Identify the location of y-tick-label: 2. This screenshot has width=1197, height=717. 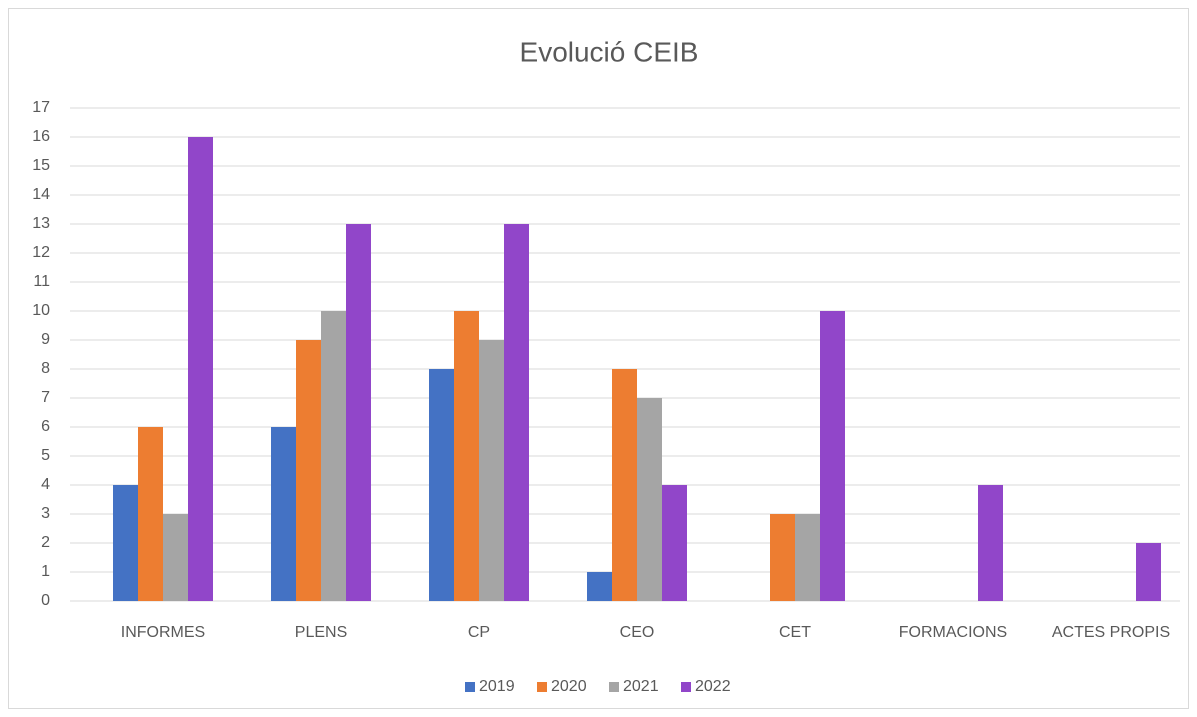
(45, 542).